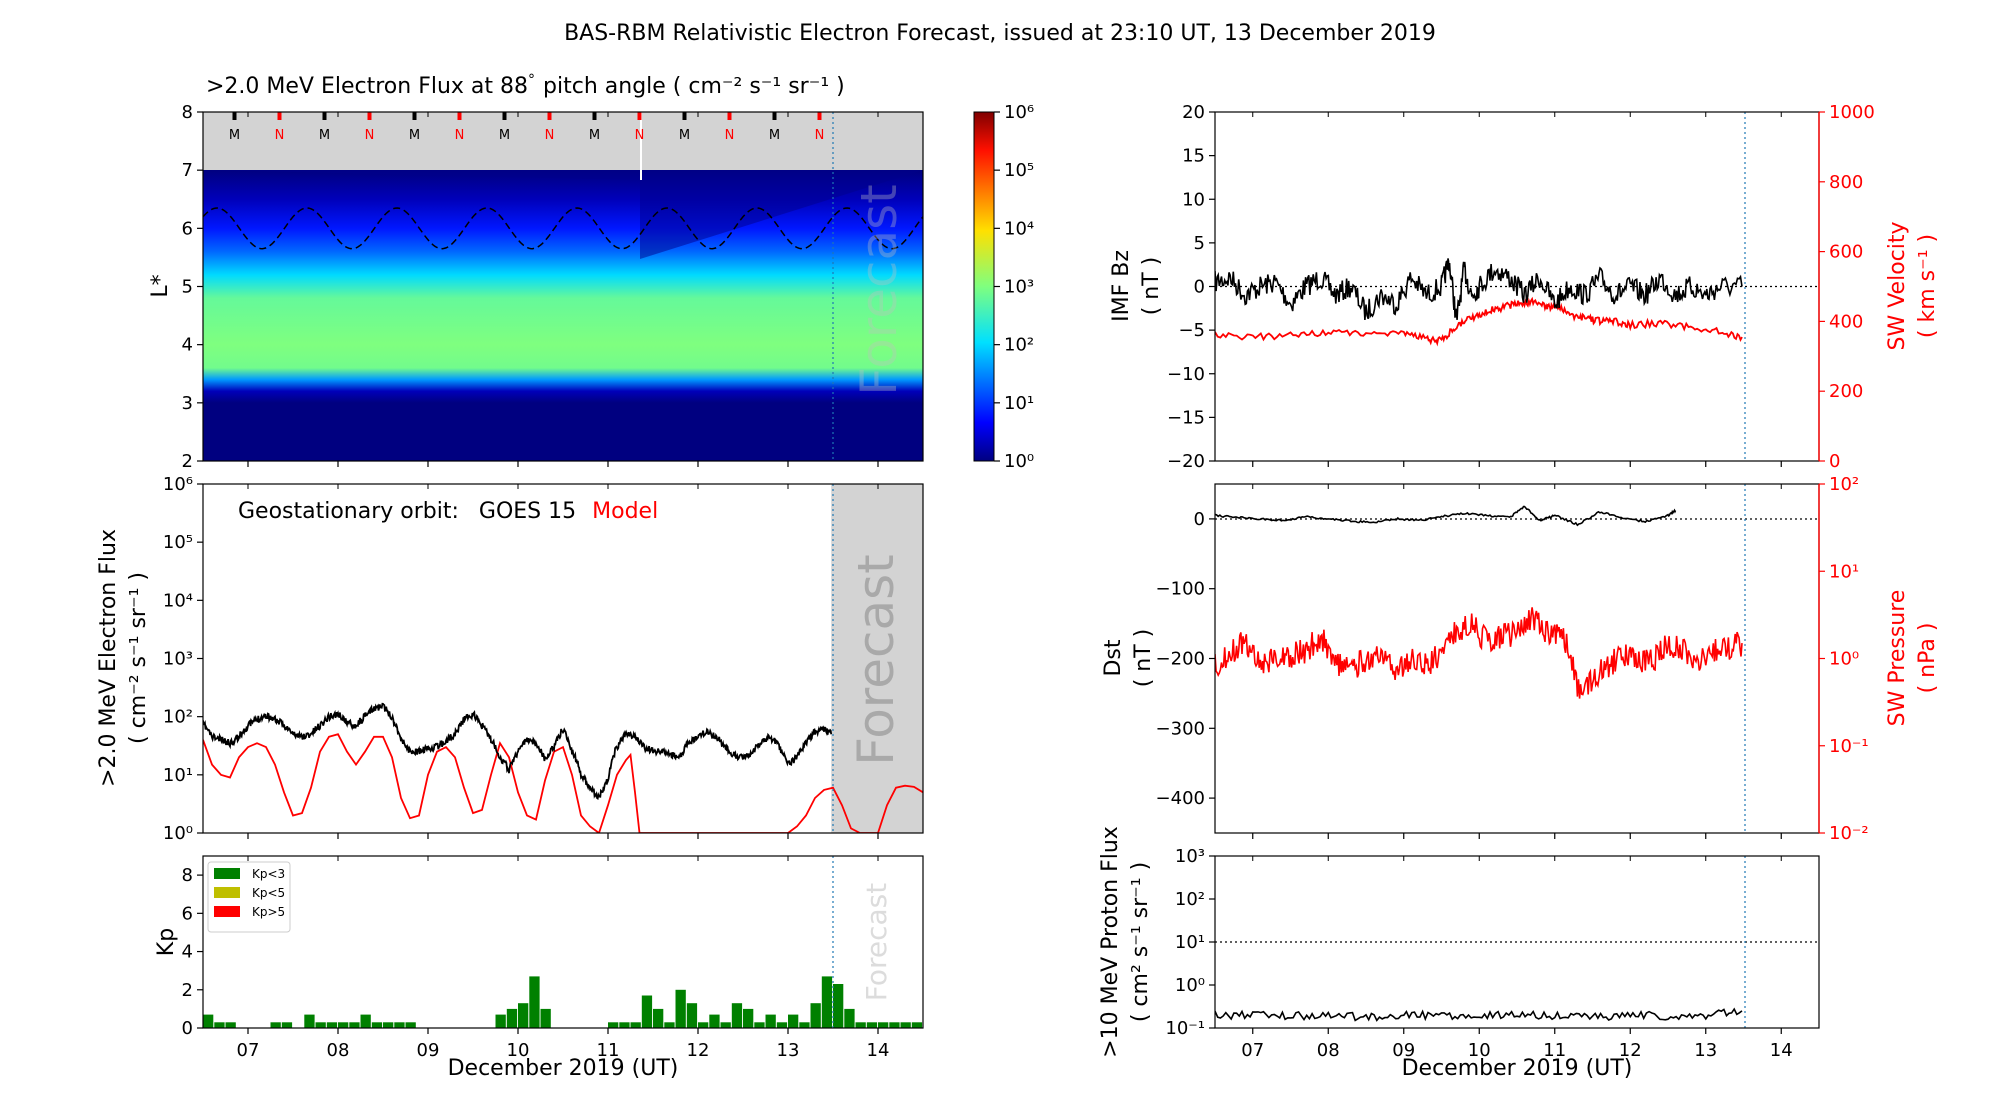 The width and height of the screenshot is (2000, 1100). I want to click on mlt-marker-label: N, so click(730, 135).